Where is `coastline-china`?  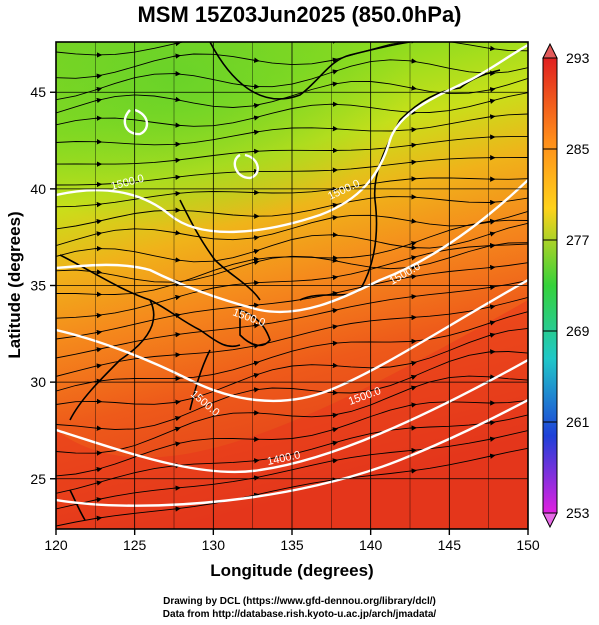
coastline-china is located at coordinates (107, 337).